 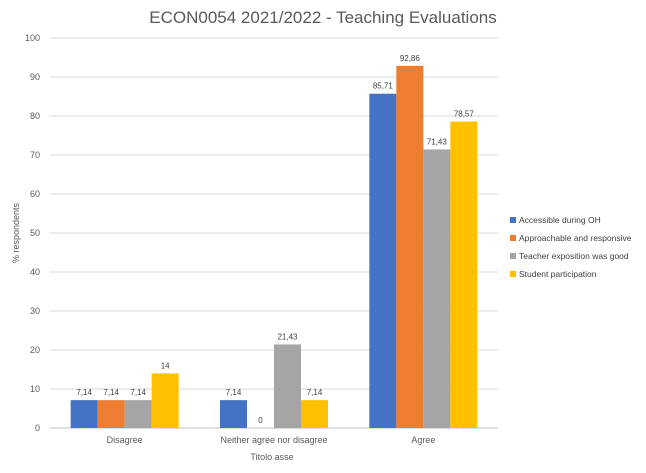 What do you see at coordinates (84, 392) in the screenshot?
I see `data-label-0-0: 7,14` at bounding box center [84, 392].